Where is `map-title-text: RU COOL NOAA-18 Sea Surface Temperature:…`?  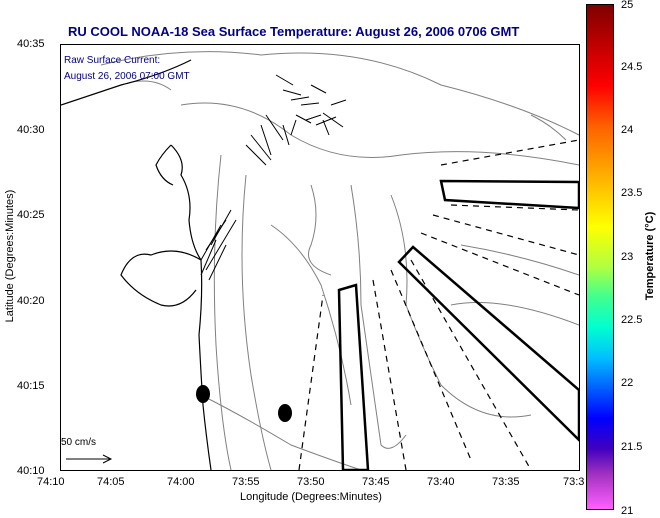 map-title-text: RU COOL NOAA-18 Sea Surface Temperature:… is located at coordinates (294, 31).